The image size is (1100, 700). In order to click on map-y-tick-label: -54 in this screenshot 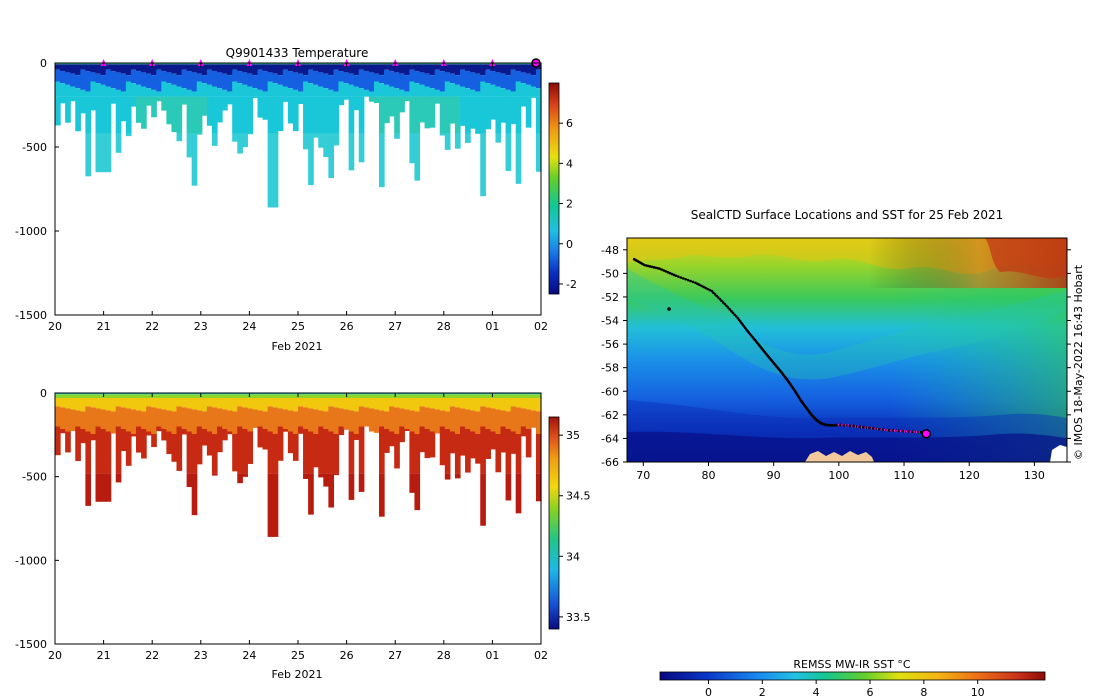, I will do `click(610, 321)`.